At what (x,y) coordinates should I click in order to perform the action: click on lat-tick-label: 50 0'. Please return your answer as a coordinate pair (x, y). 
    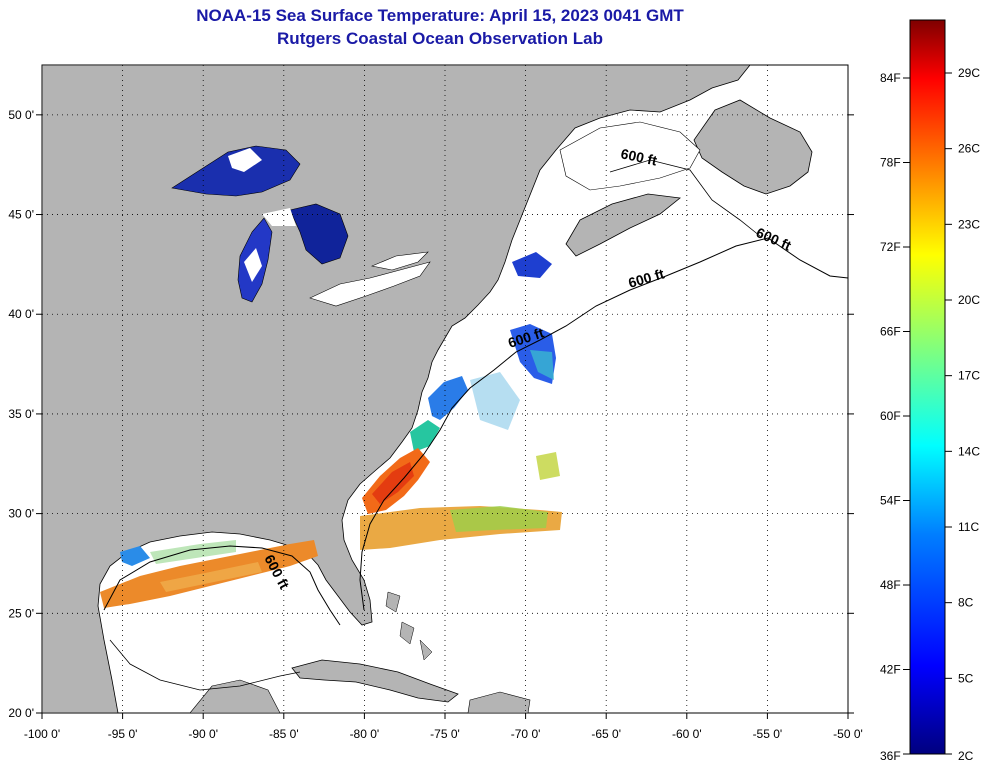
    Looking at the image, I should click on (21, 115).